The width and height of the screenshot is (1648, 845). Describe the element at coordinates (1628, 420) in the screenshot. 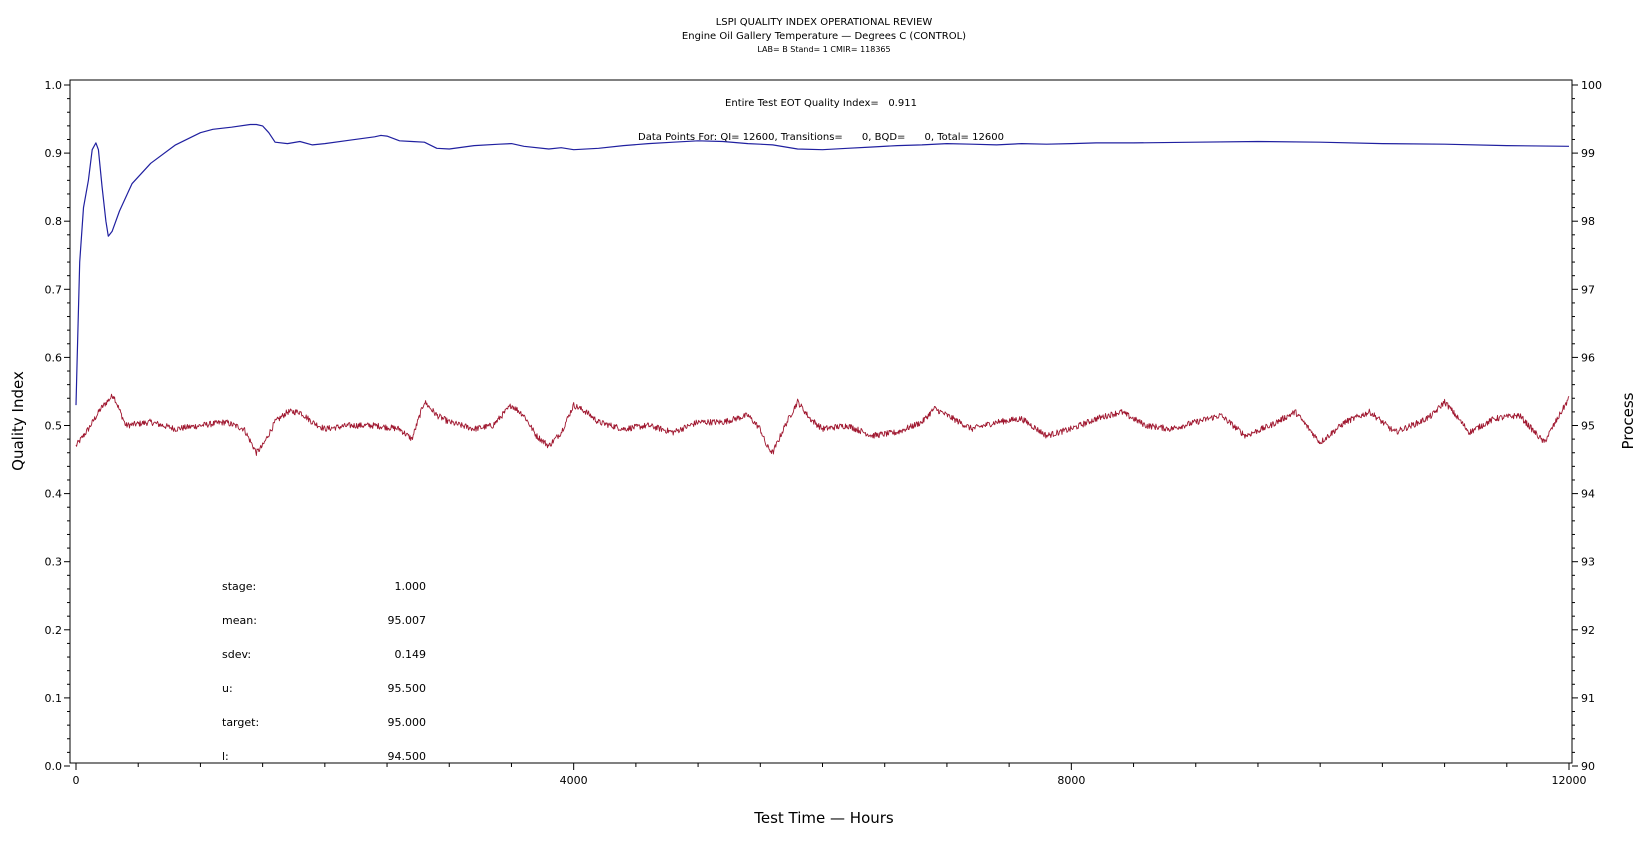

I see `right-axis-title: Process` at that location.